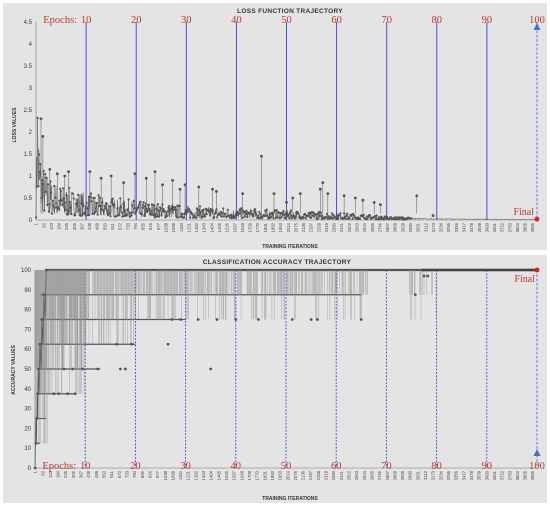 The width and height of the screenshot is (550, 506). I want to click on loss-epoch-label: 50, so click(286, 20).